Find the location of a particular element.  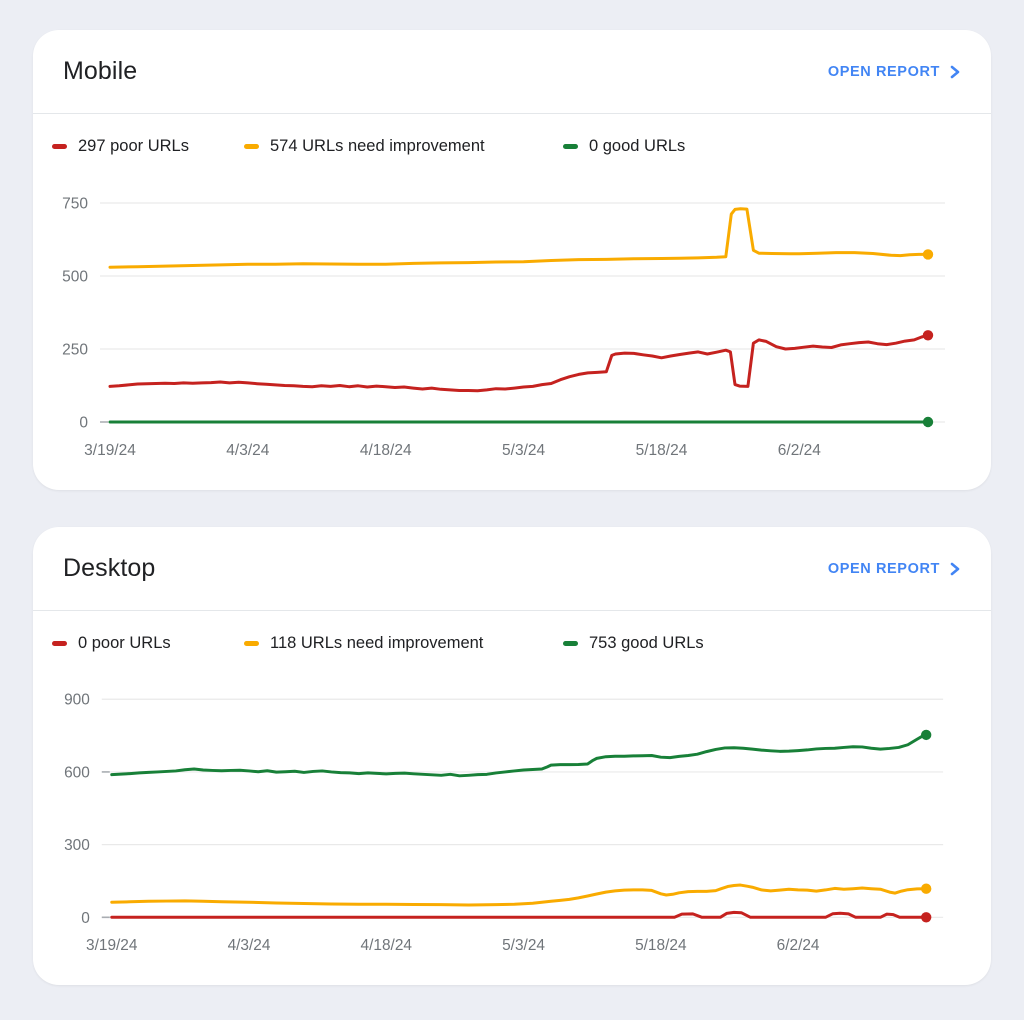

svg-text: 500 is located at coordinates (75, 277).